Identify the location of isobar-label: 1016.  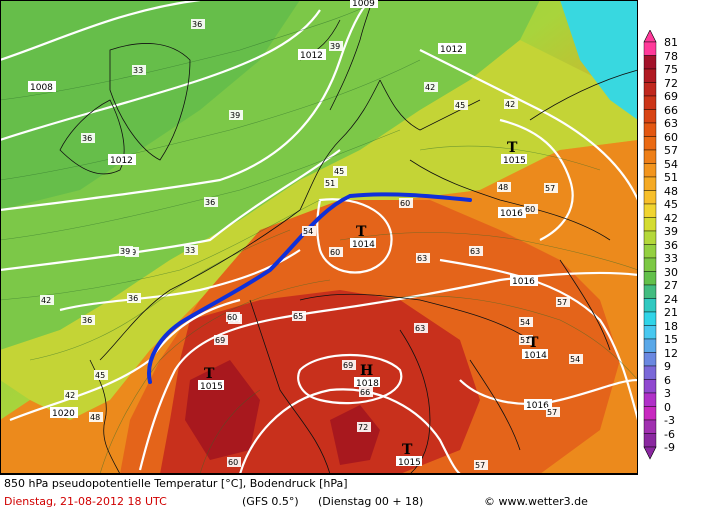
(537, 406).